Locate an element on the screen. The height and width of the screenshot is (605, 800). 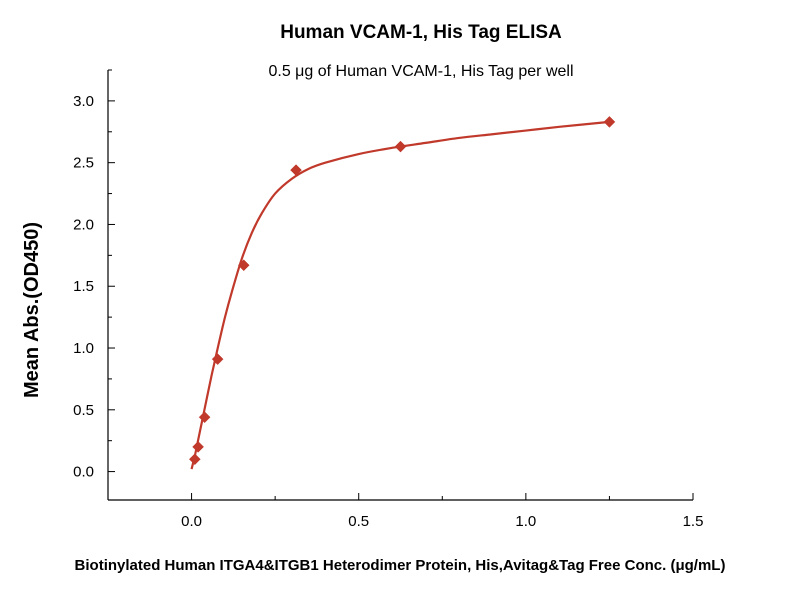
y-tick-label: 0.0 is located at coordinates (83, 472).